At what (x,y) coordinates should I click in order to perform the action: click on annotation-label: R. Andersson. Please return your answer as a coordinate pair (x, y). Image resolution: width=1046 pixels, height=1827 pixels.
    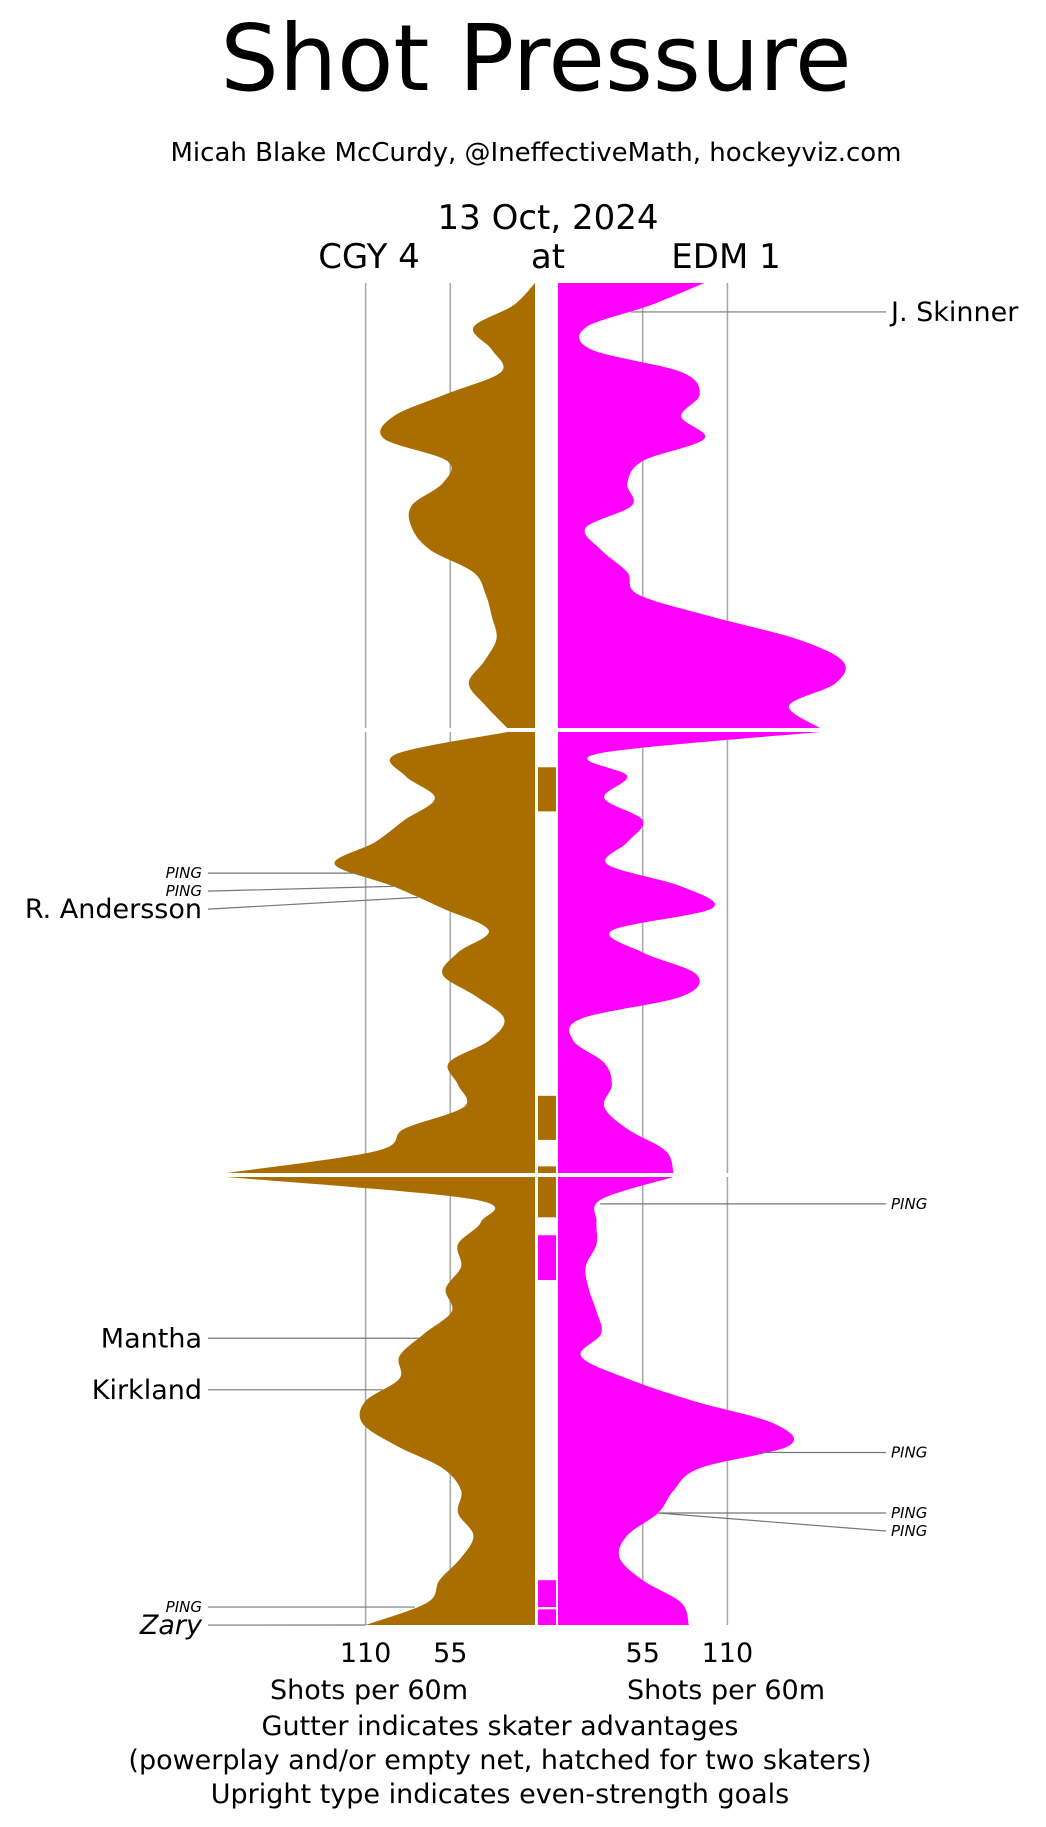
    Looking at the image, I should click on (113, 909).